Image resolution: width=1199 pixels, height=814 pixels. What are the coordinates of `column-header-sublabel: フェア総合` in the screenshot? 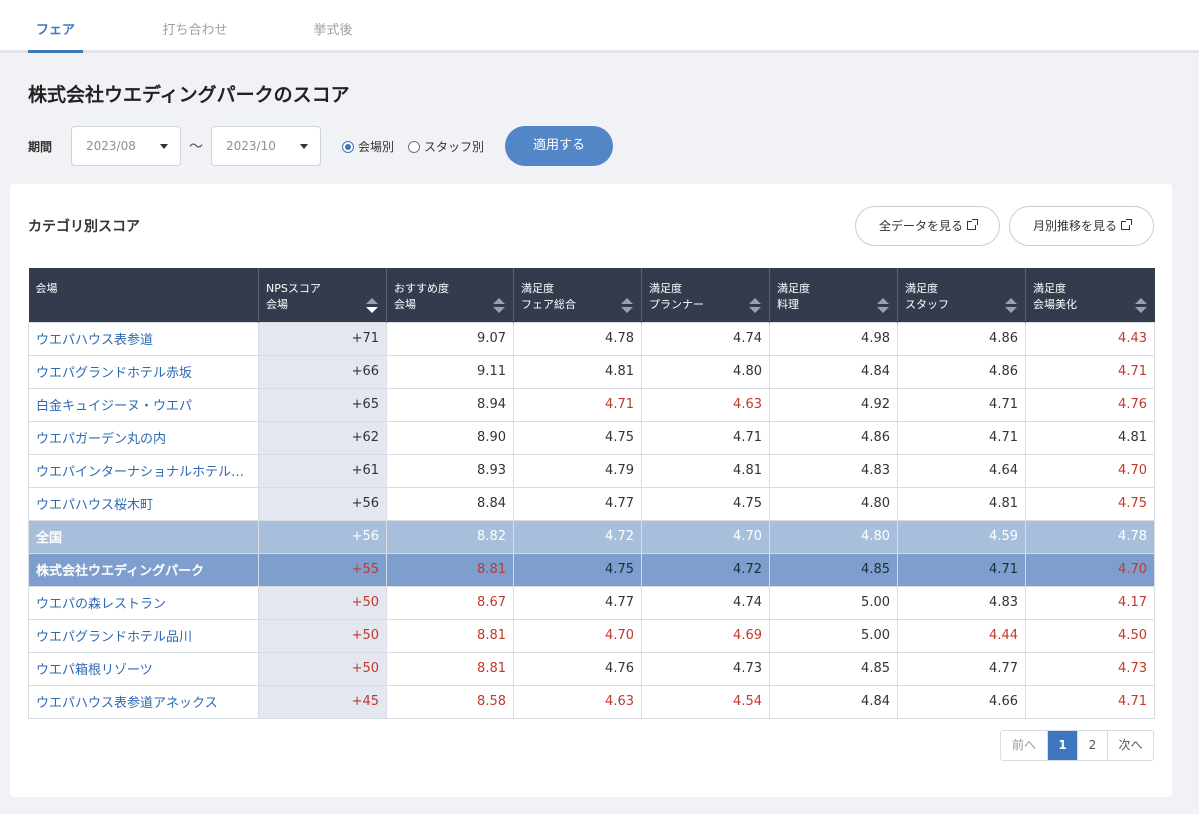 It's located at (548, 304).